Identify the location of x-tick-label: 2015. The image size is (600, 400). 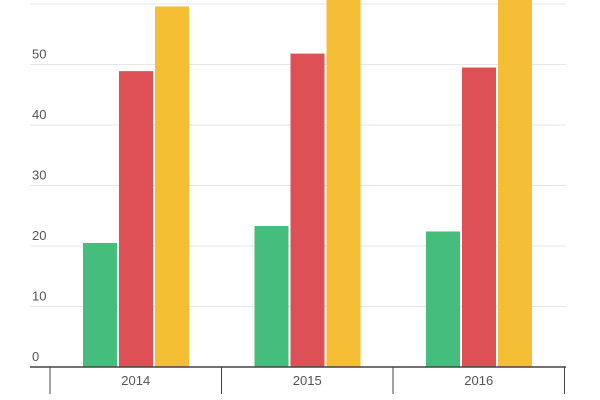
(307, 380).